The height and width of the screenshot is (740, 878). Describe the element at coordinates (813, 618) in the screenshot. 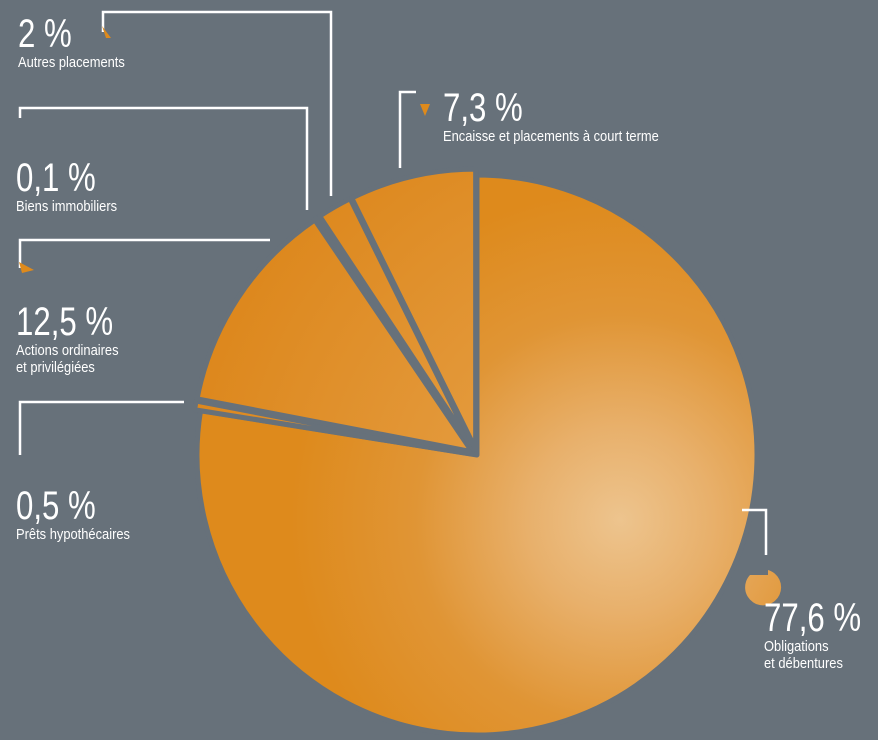

I see `slice-value-obligations: 77,6 %` at that location.